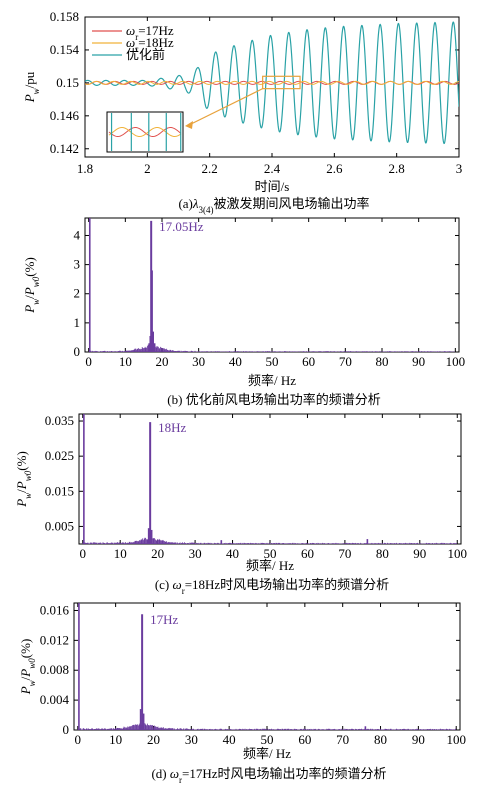 This screenshot has height=792, width=496. Describe the element at coordinates (54, 639) in the screenshot. I see `y-tick-label: 0.012` at that location.